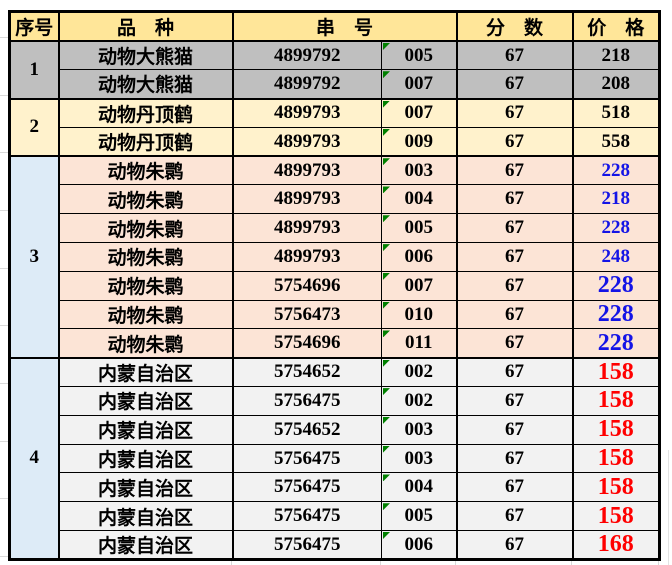  What do you see at coordinates (616, 141) in the screenshot?
I see `cell-price: 558` at bounding box center [616, 141].